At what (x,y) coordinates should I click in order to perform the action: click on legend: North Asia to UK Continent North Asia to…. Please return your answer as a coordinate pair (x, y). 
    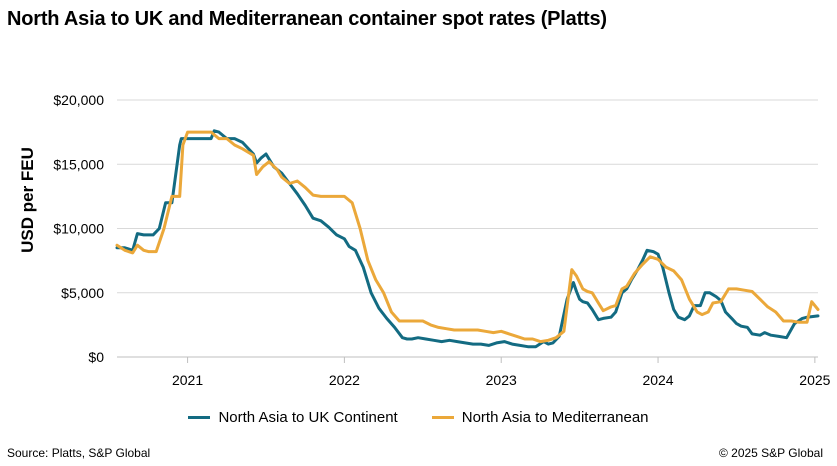
    Looking at the image, I should click on (418, 417).